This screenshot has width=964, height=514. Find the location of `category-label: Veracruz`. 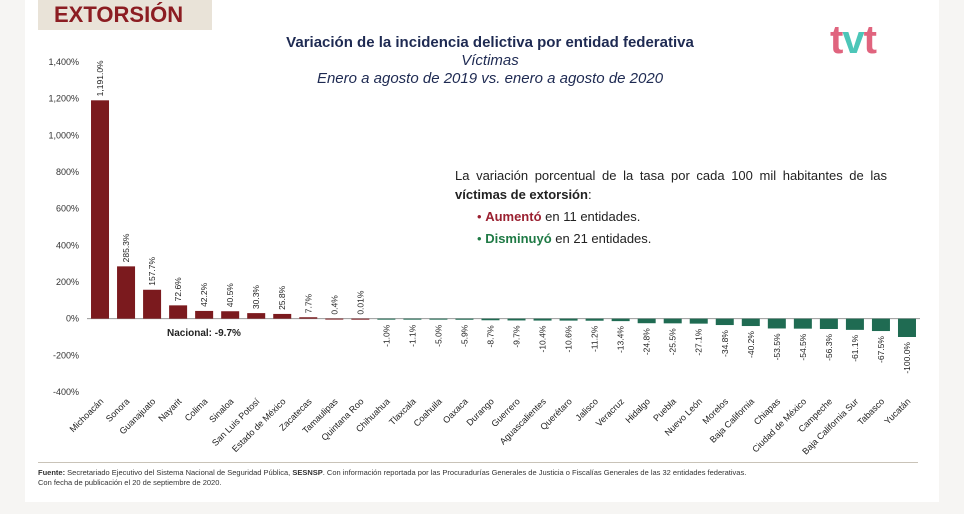

category-label: Veracruz is located at coordinates (610, 412).